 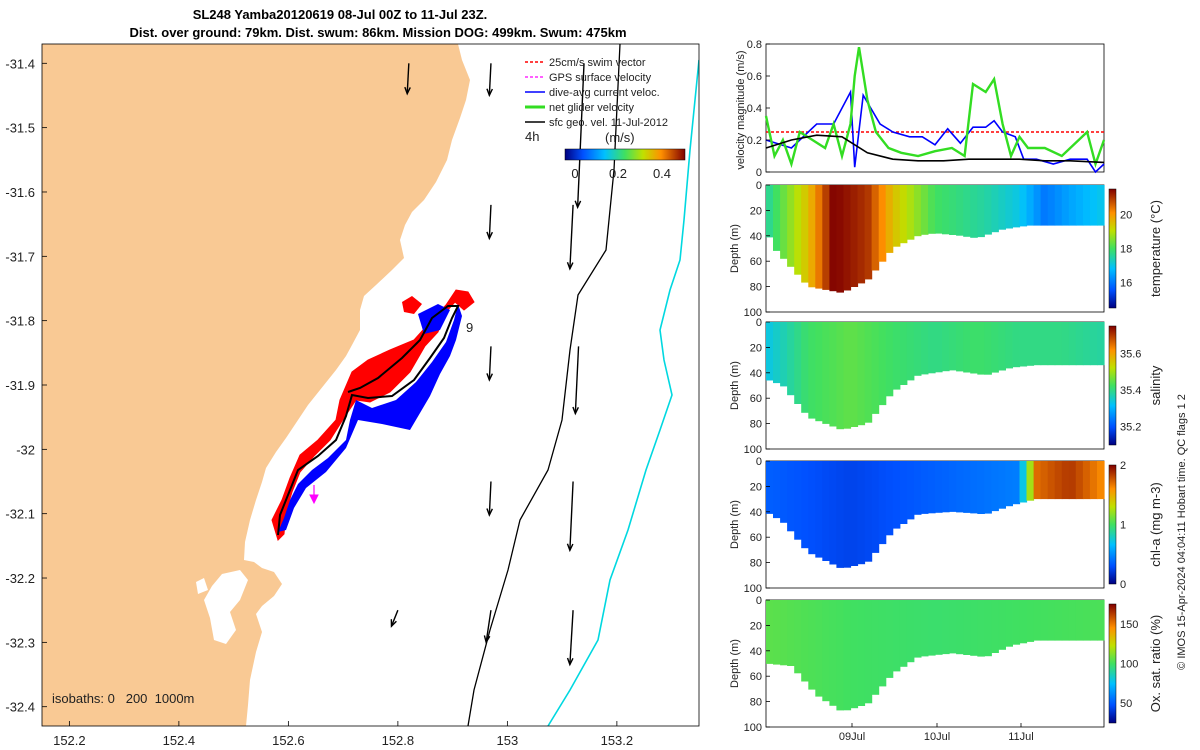 I want to click on geostrophic-arrows, so click(x=487, y=406).